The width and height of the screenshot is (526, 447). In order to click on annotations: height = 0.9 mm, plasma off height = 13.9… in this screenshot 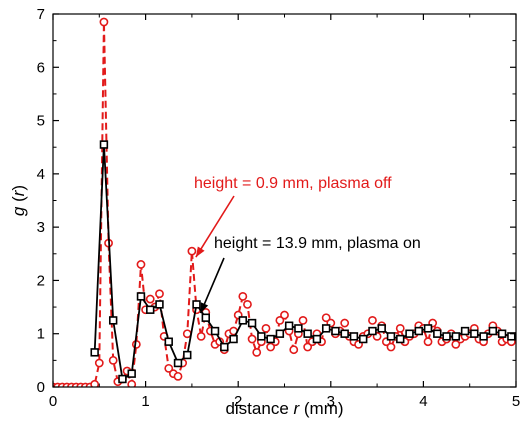, I will do `click(307, 244)`.